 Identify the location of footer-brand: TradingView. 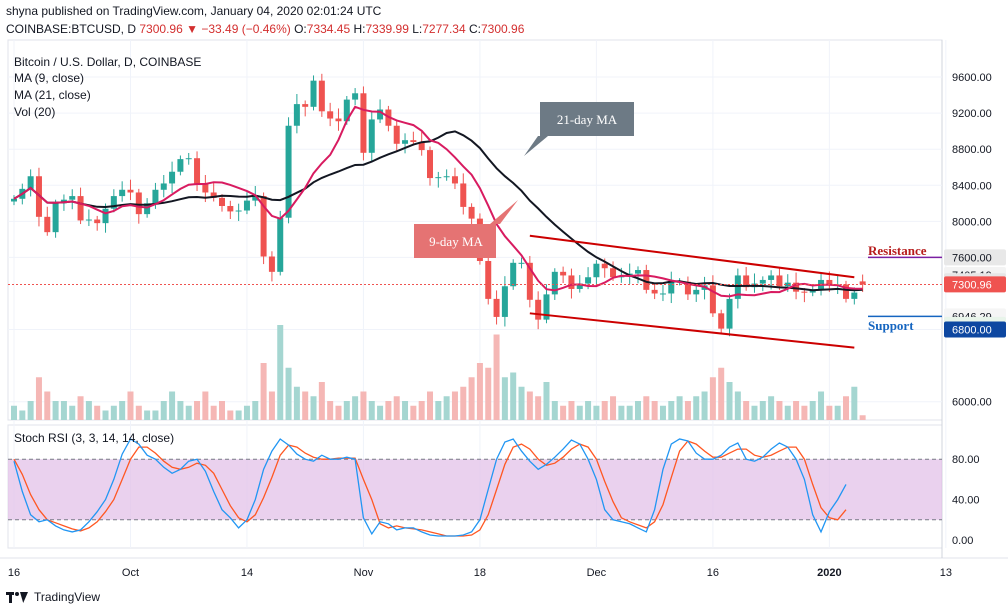
(53, 597).